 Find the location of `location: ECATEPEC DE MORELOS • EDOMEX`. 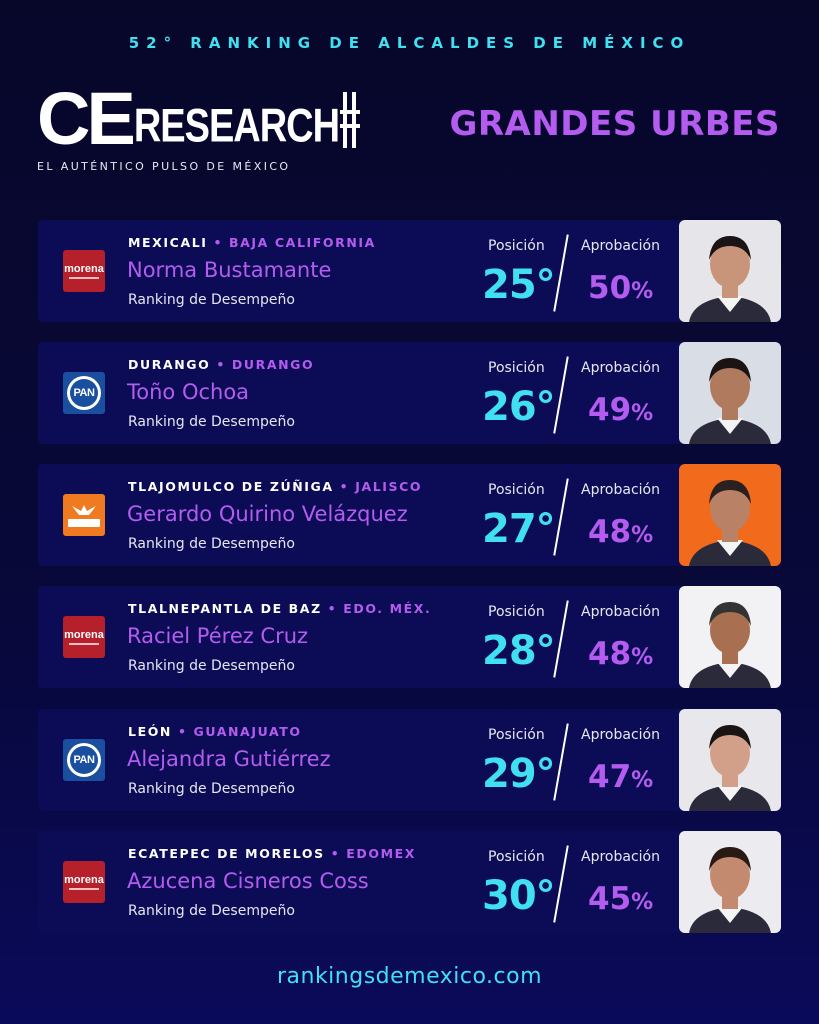

location: ECATEPEC DE MORELOS • EDOMEX is located at coordinates (272, 853).